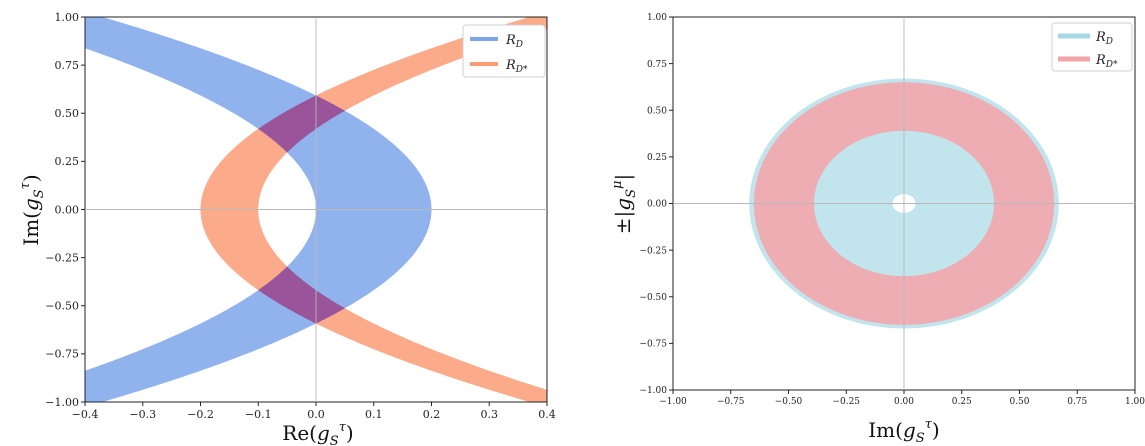  What do you see at coordinates (789, 402) in the screenshot?
I see `right-xtick-label: −0.50` at bounding box center [789, 402].